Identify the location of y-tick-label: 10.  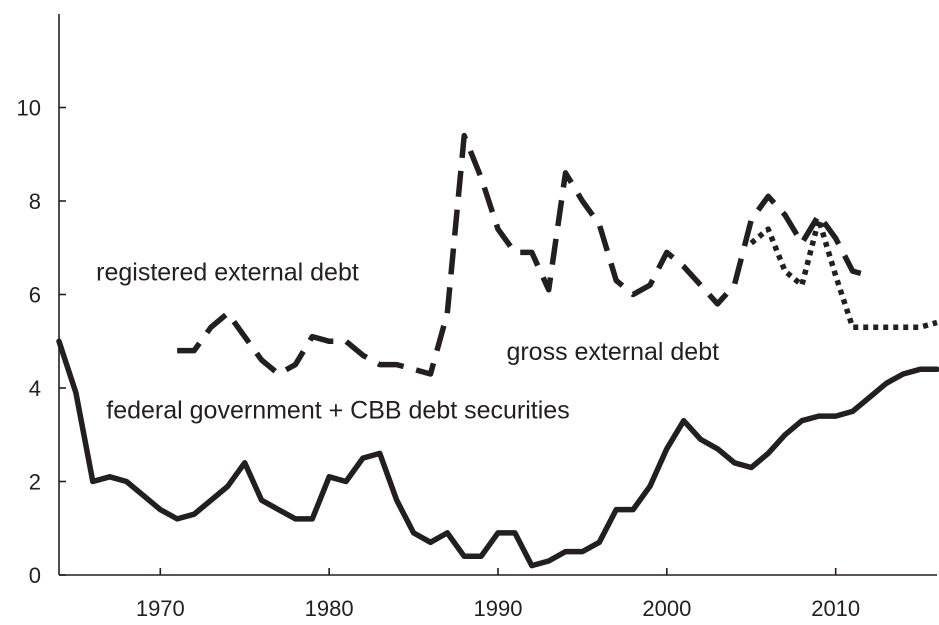
(29, 108).